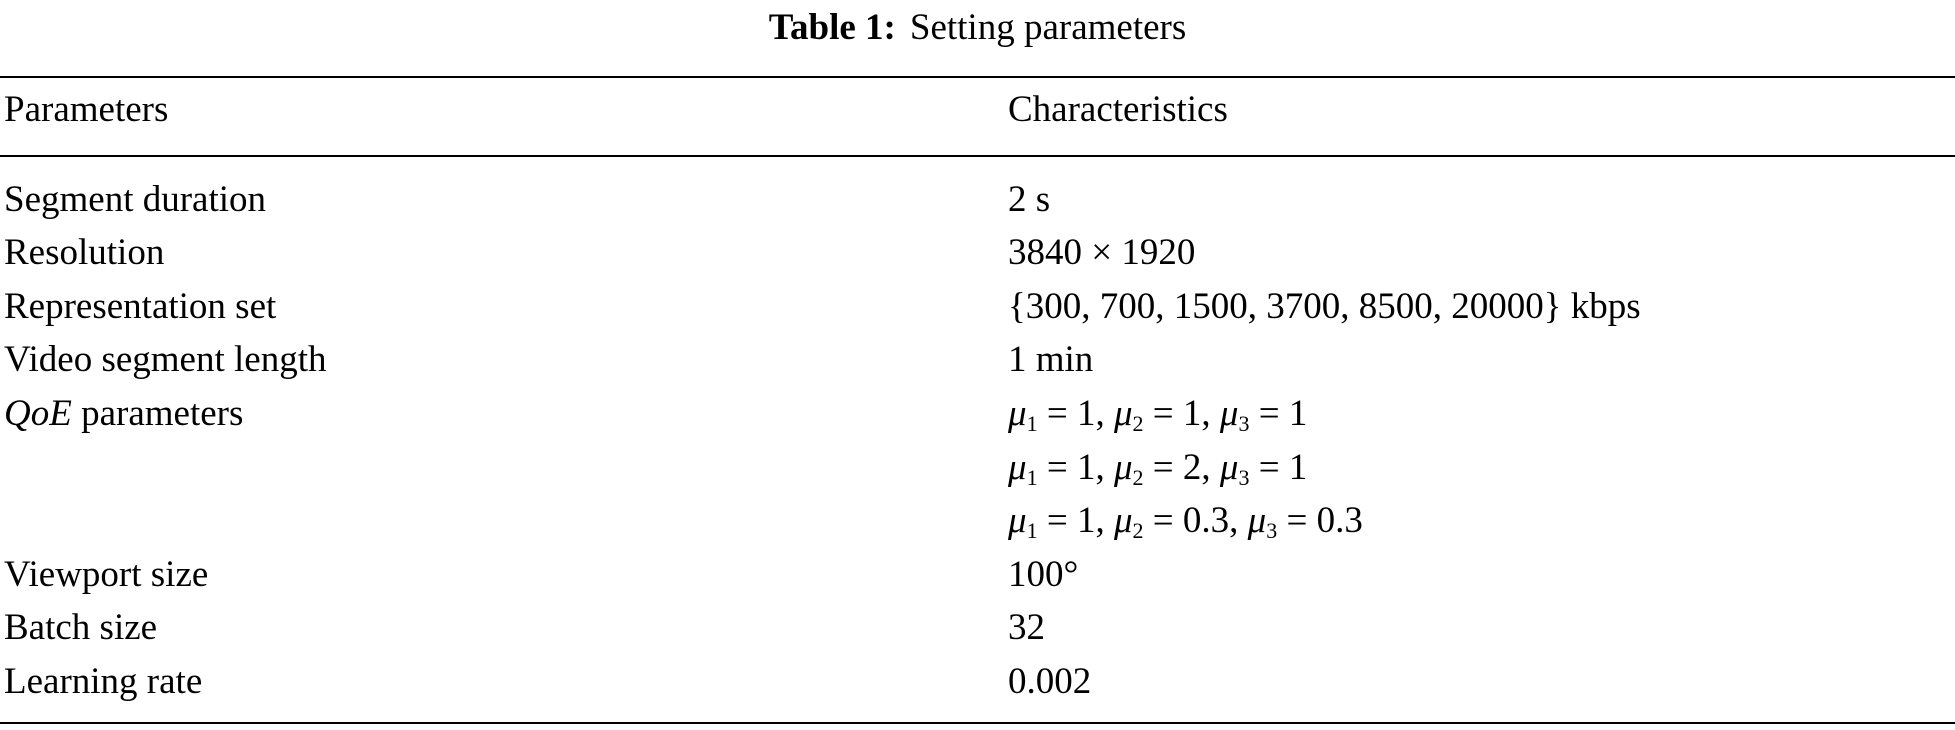  I want to click on table-row-parameter: Segment duration, so click(135, 200).